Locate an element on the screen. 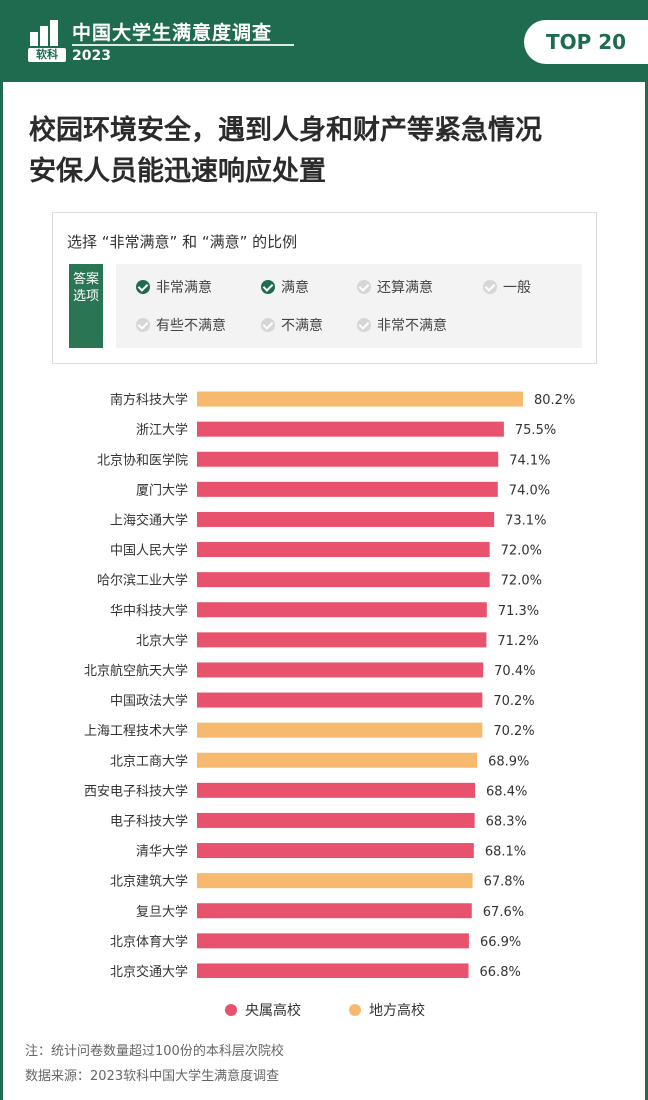  header-divider is located at coordinates (183, 45).